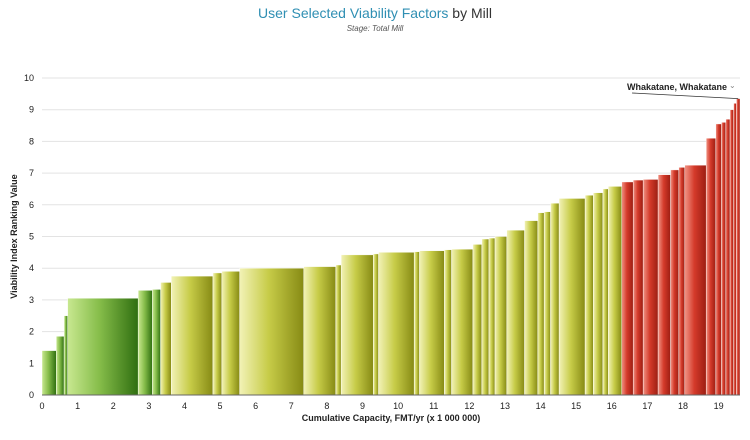  What do you see at coordinates (612, 406) in the screenshot?
I see `x-tick-label: 16` at bounding box center [612, 406].